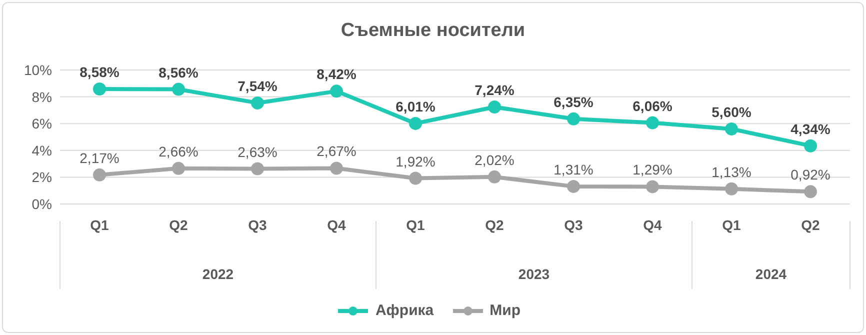 The width and height of the screenshot is (866, 335). Describe the element at coordinates (732, 172) in the screenshot. I see `data-label: 1,13%` at that location.